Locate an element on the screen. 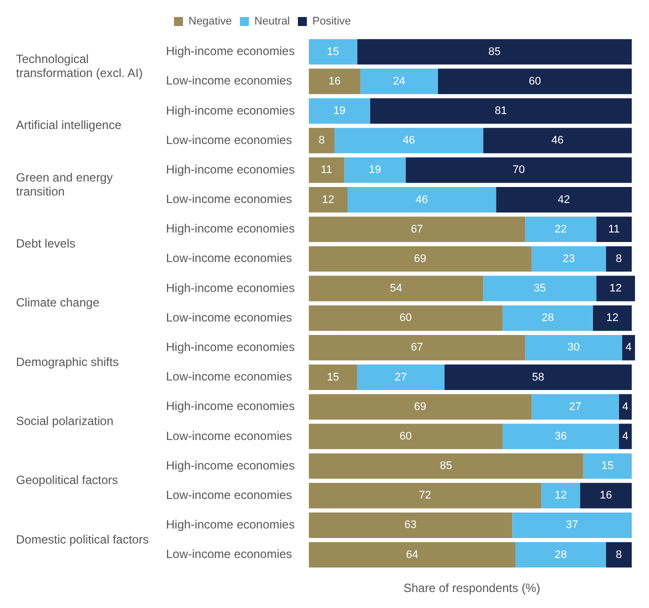 This screenshot has width=649, height=608. data-label: 27 is located at coordinates (575, 406).